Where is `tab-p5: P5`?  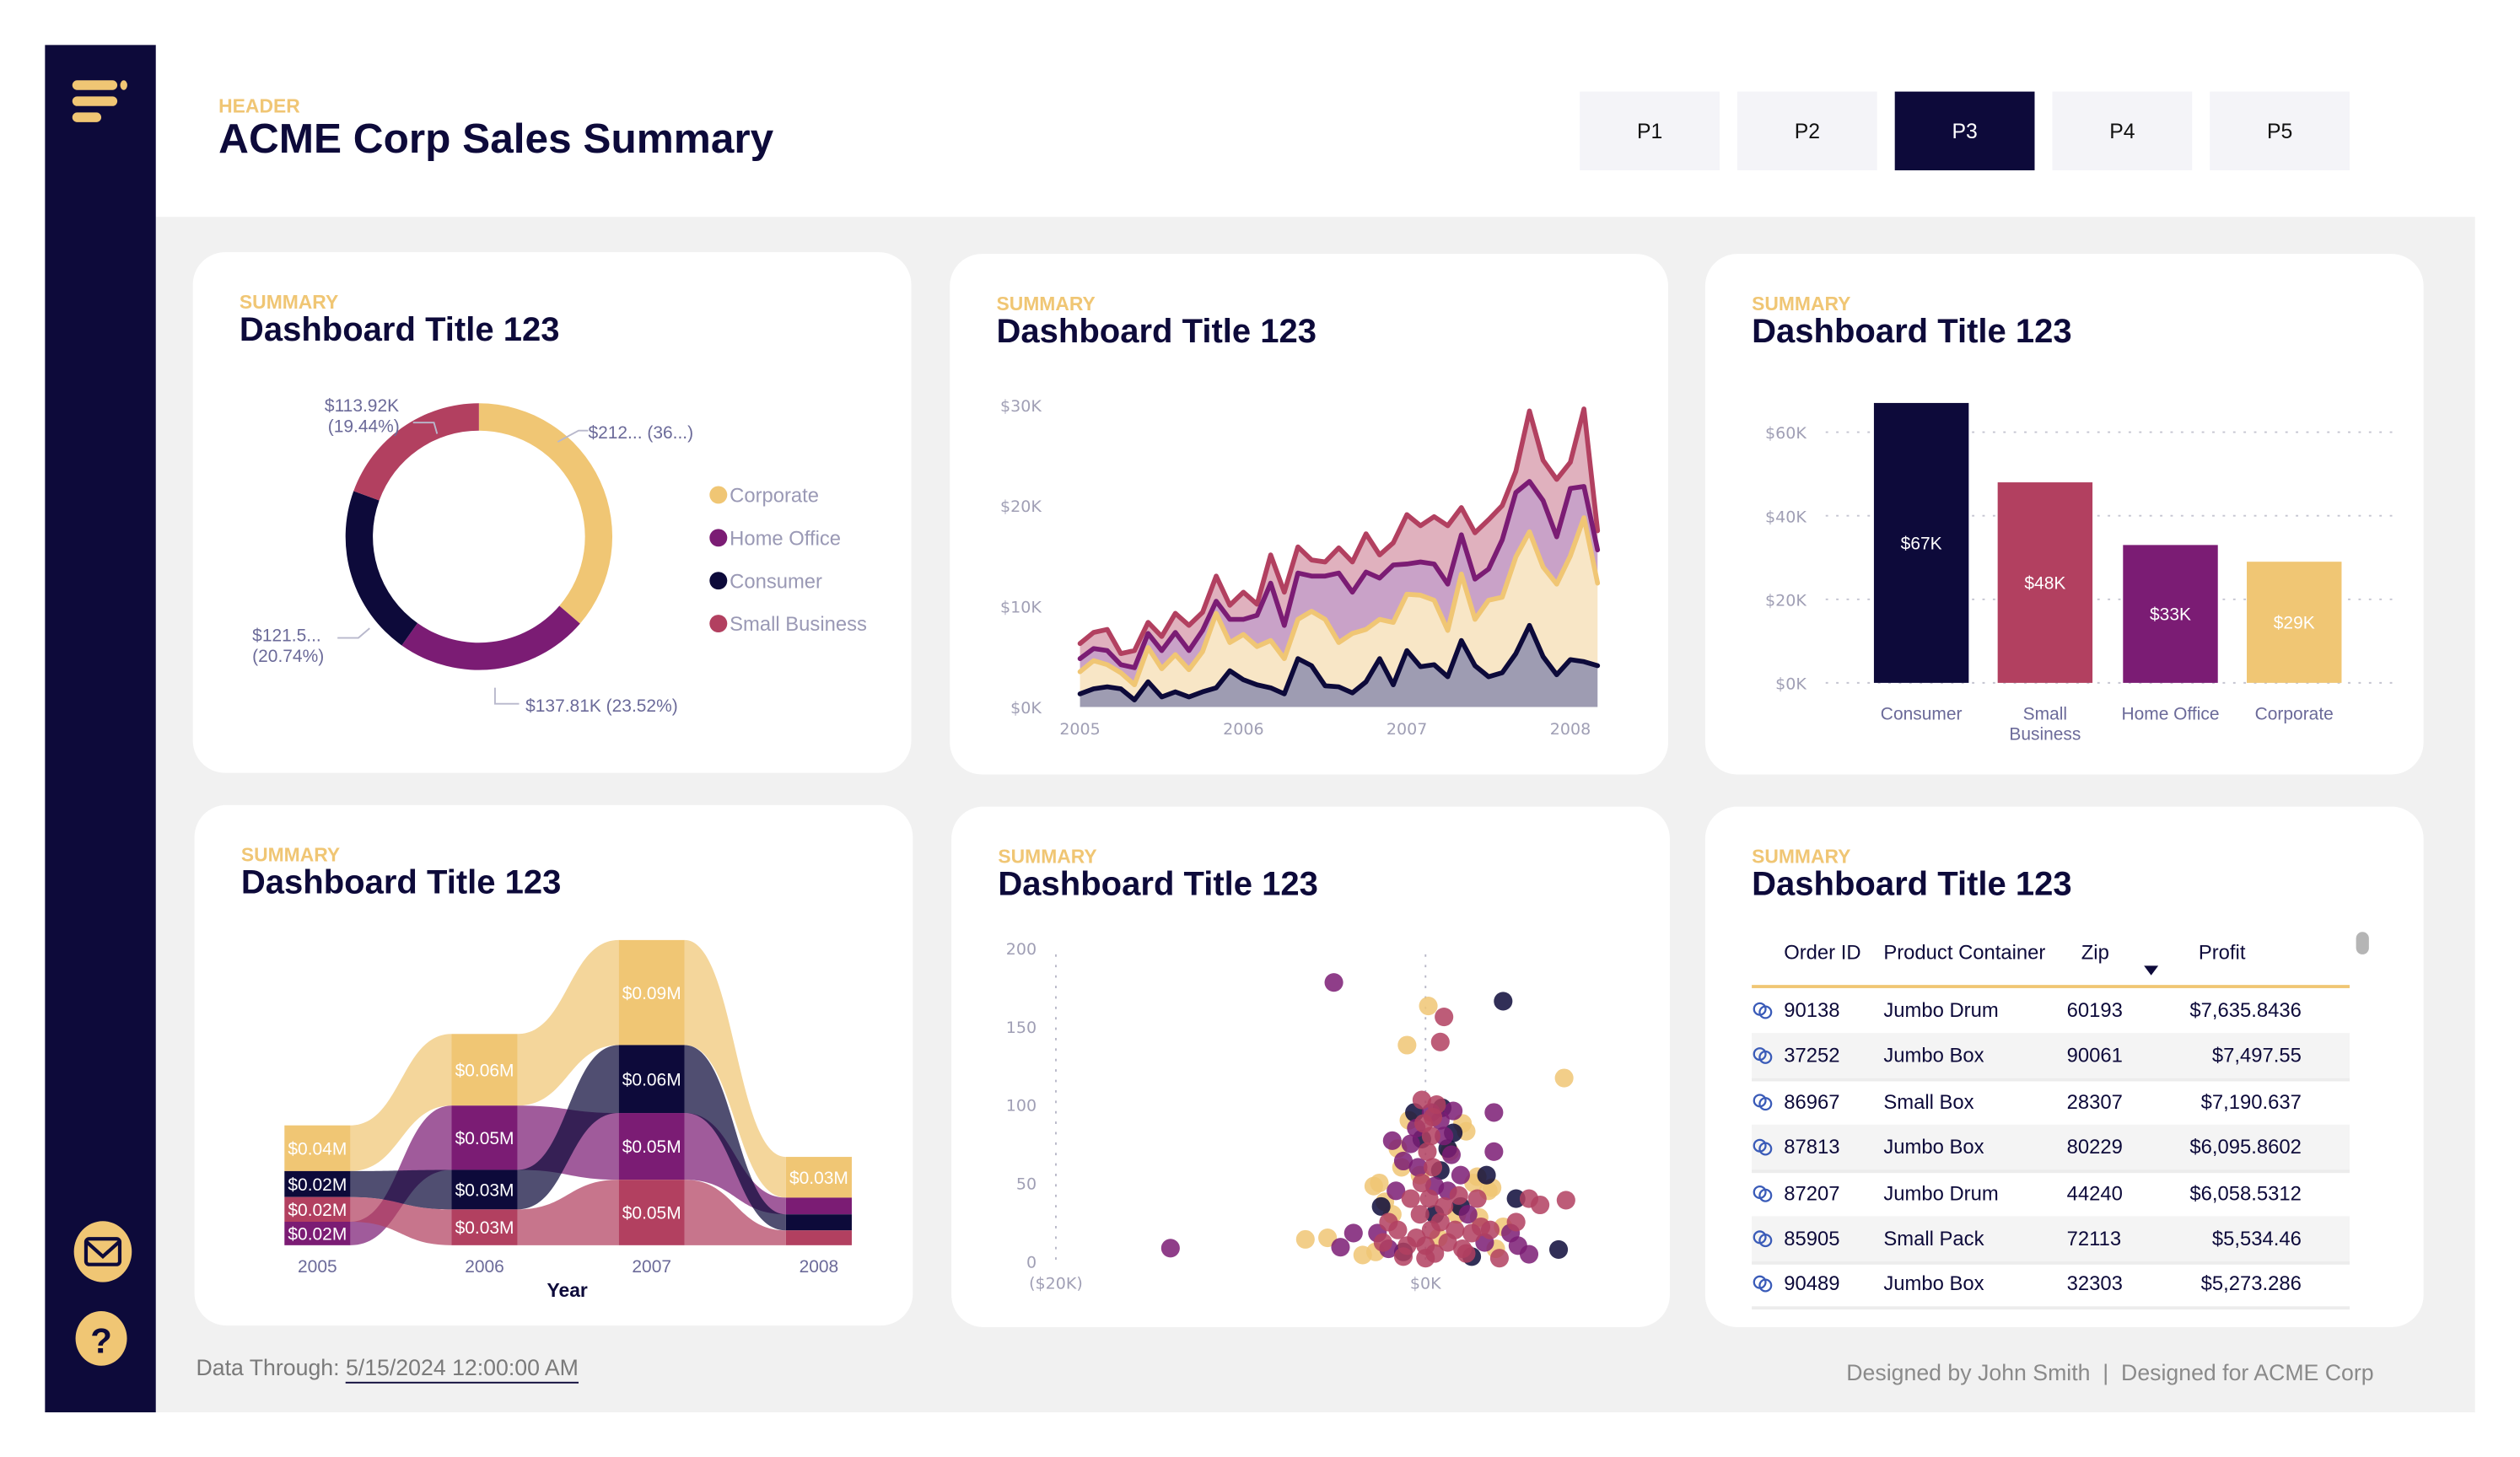 tab-p5: P5 is located at coordinates (2280, 130).